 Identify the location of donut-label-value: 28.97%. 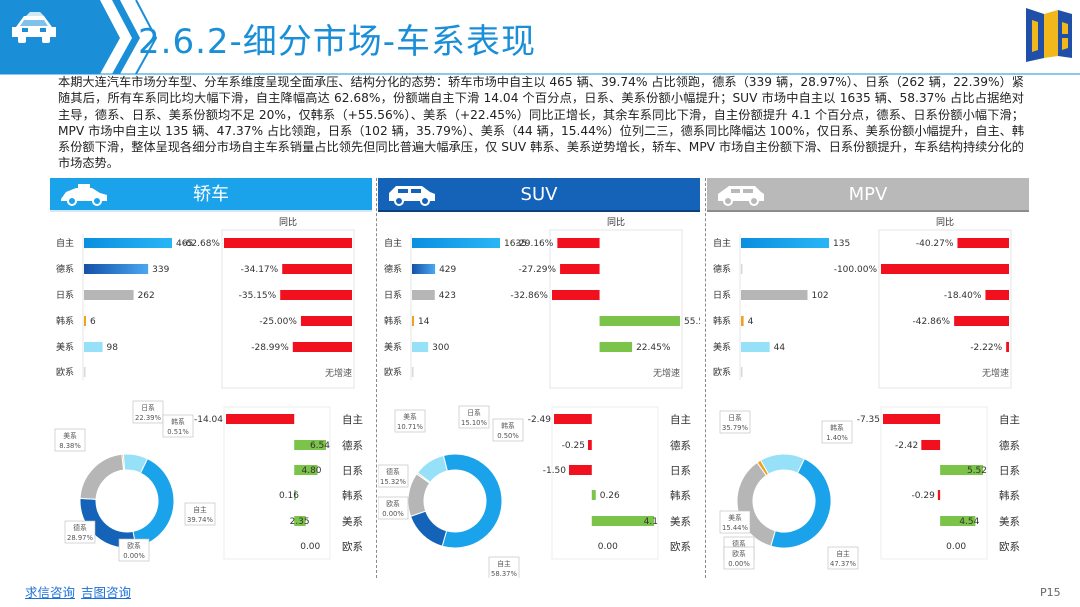
(80, 538).